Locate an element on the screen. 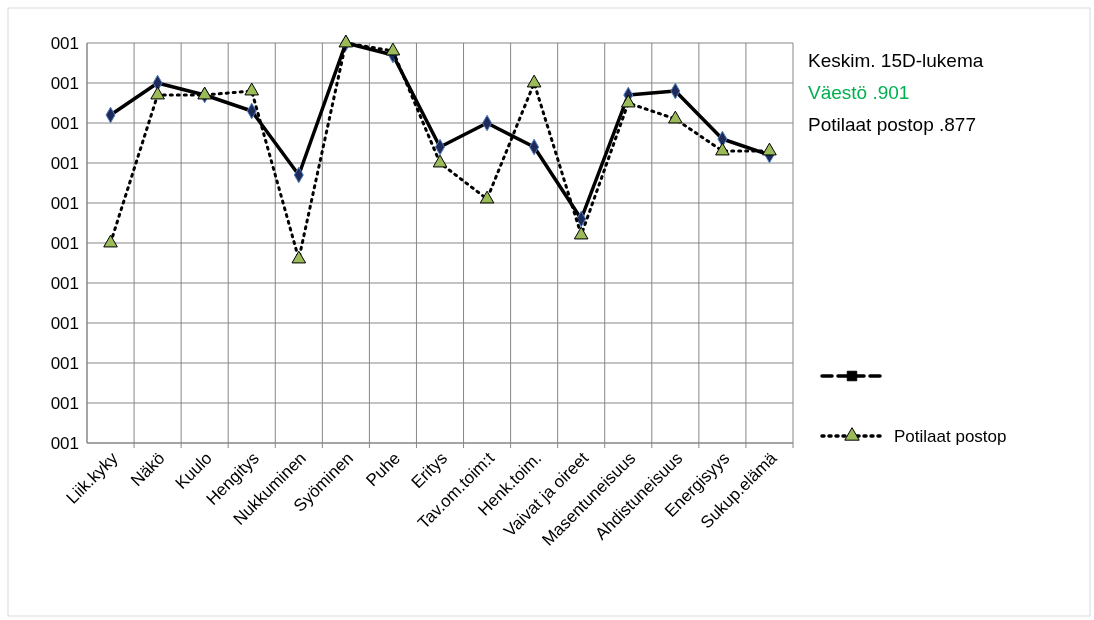 The height and width of the screenshot is (620, 1094). text: Väestö .901 is located at coordinates (859, 92).